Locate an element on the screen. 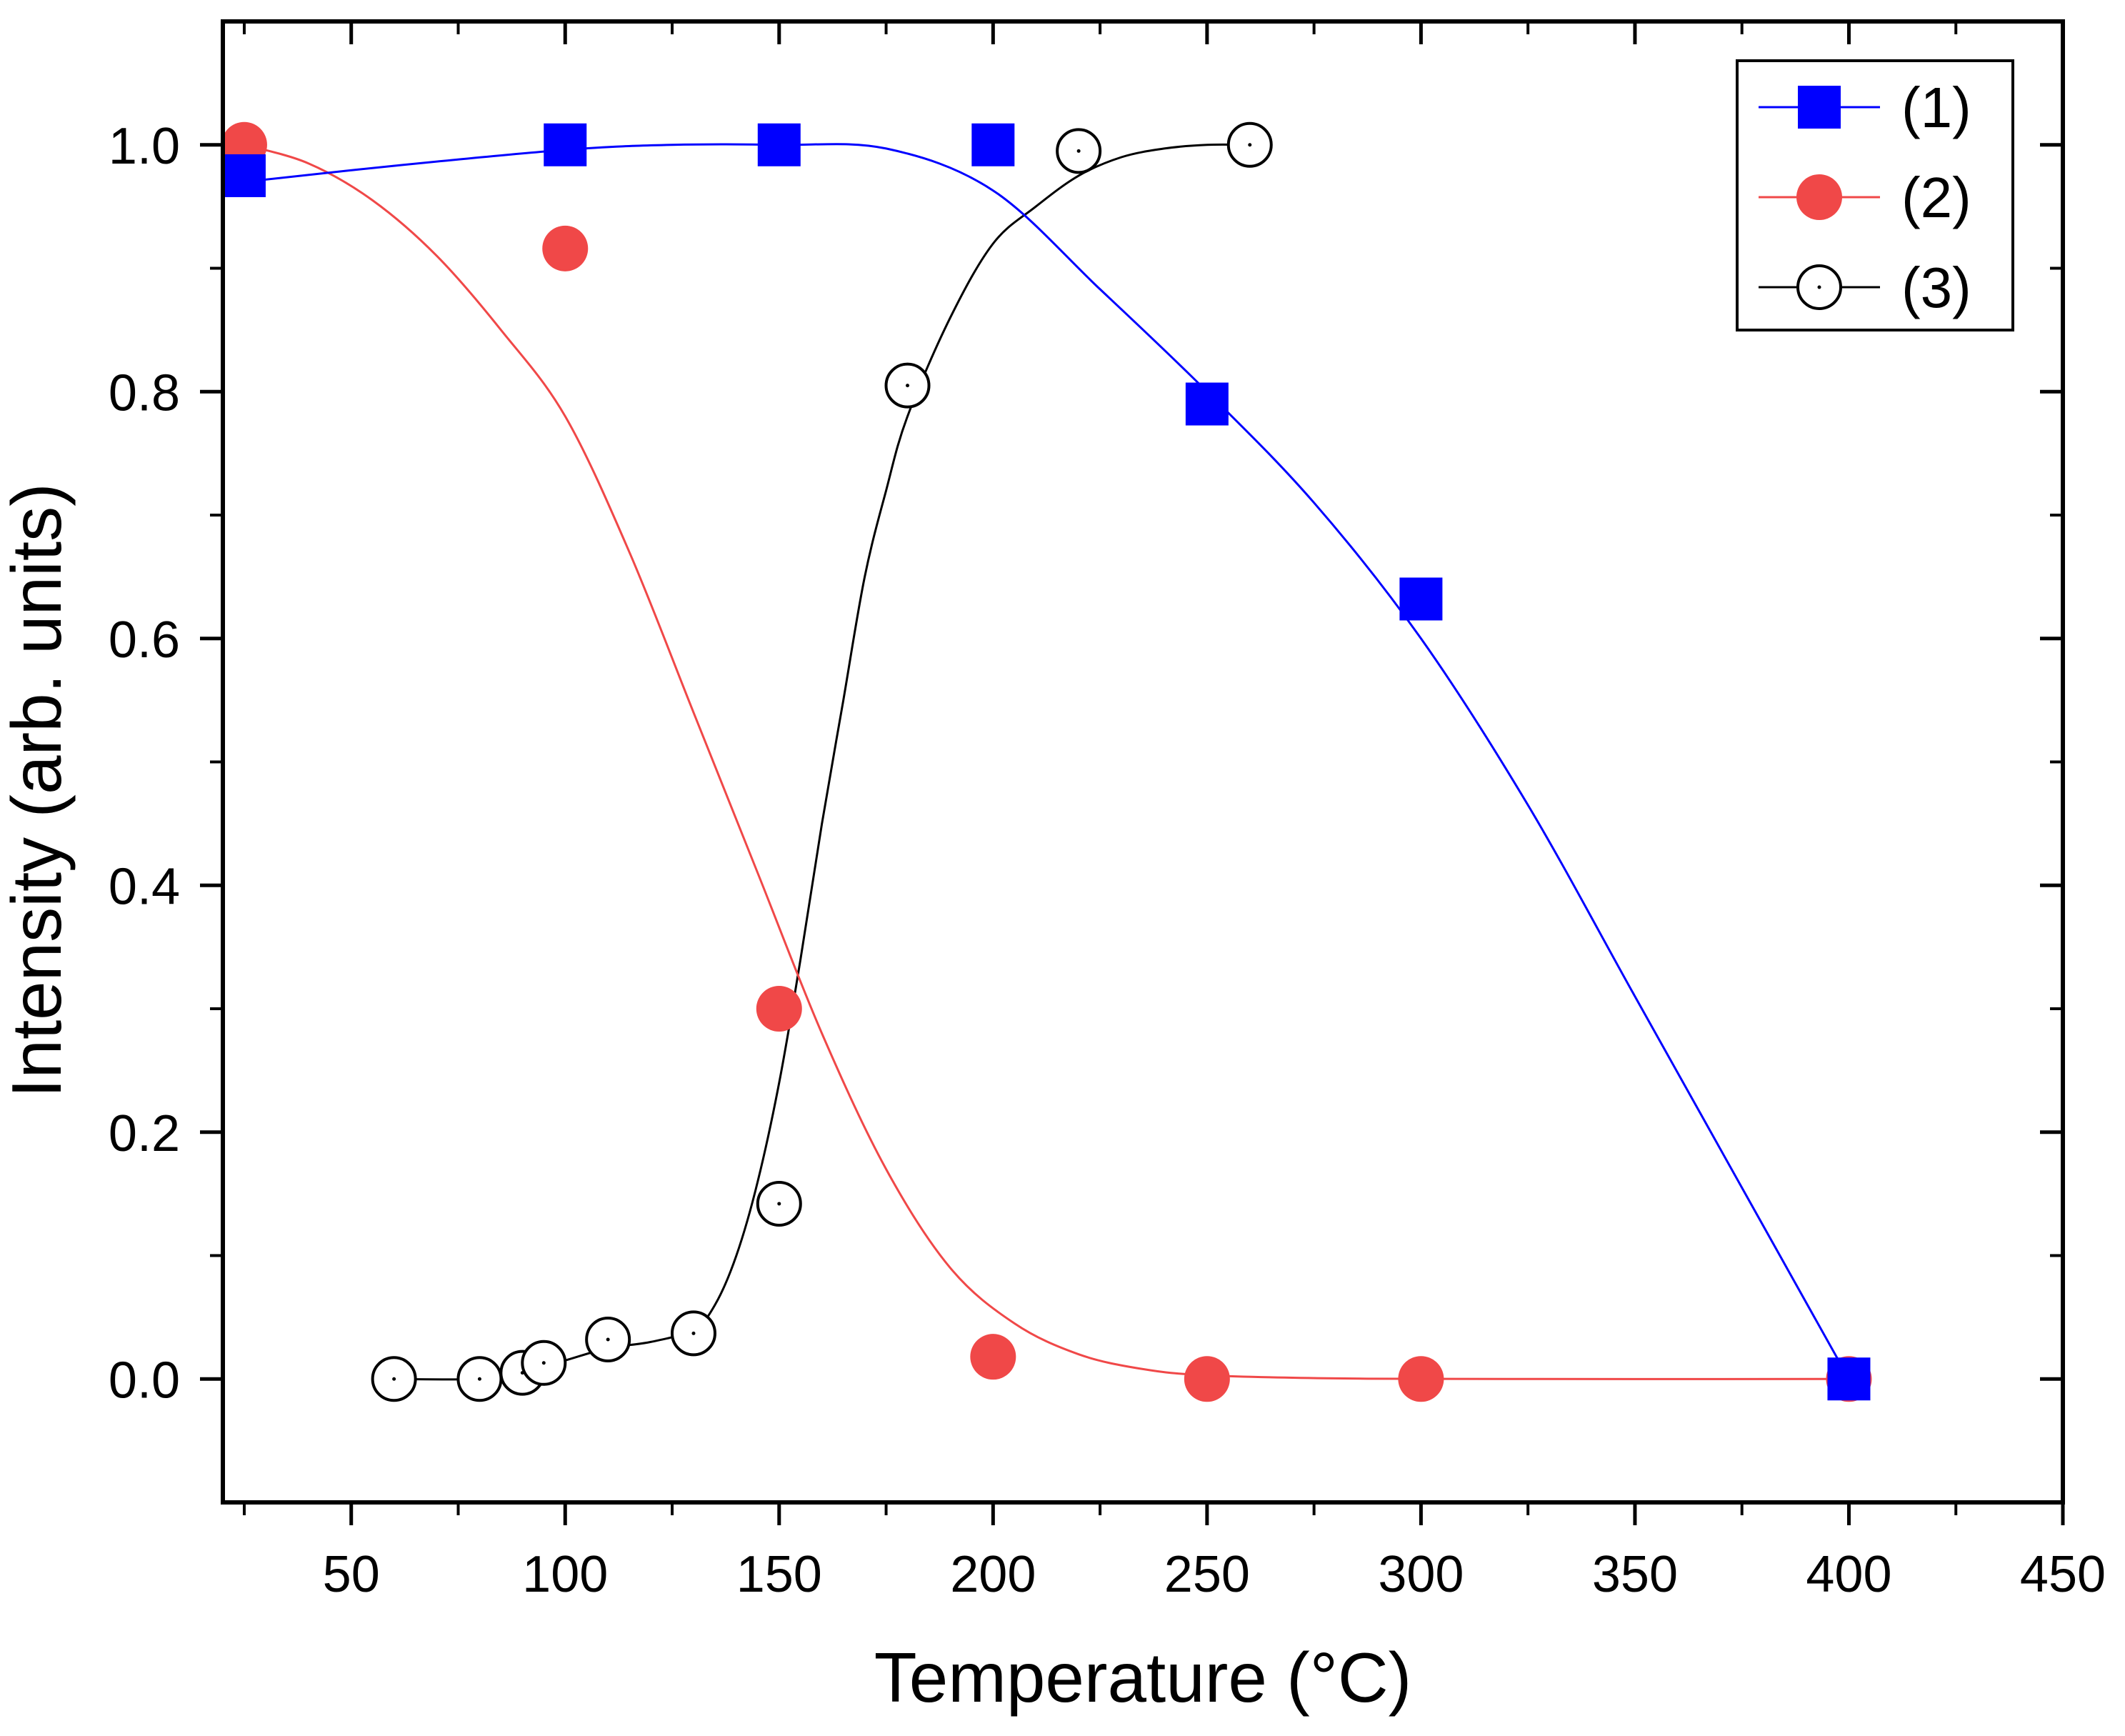  legend-marker-series-3-dot is located at coordinates (1819, 287).